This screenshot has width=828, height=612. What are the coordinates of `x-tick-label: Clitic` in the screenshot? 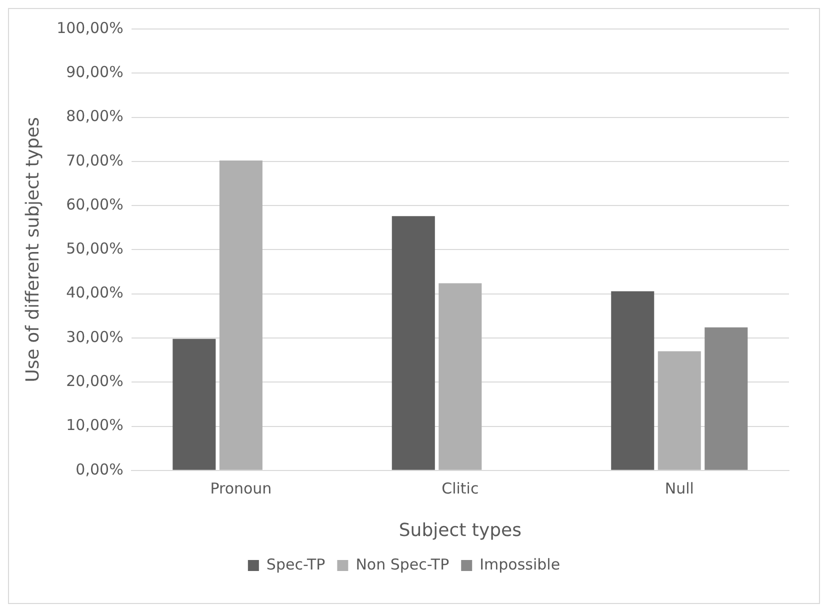 It's located at (460, 488).